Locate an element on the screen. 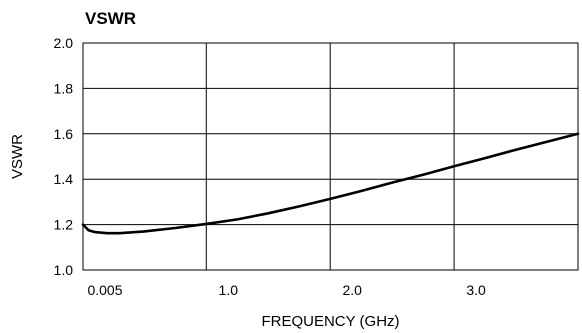 This screenshot has height=333, width=582. y-tick-label: 2.0 is located at coordinates (64, 43).